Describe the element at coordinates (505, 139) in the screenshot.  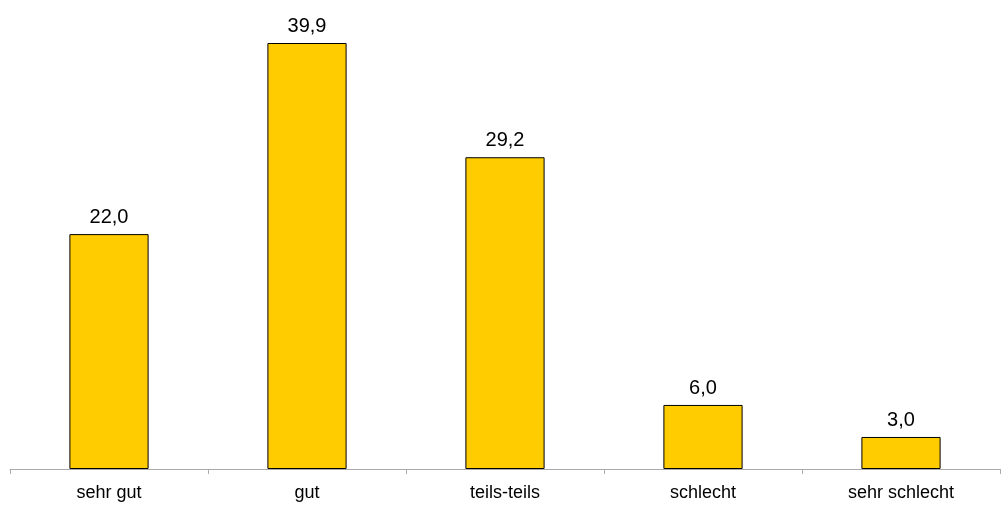
I see `data-label: 29,2` at that location.